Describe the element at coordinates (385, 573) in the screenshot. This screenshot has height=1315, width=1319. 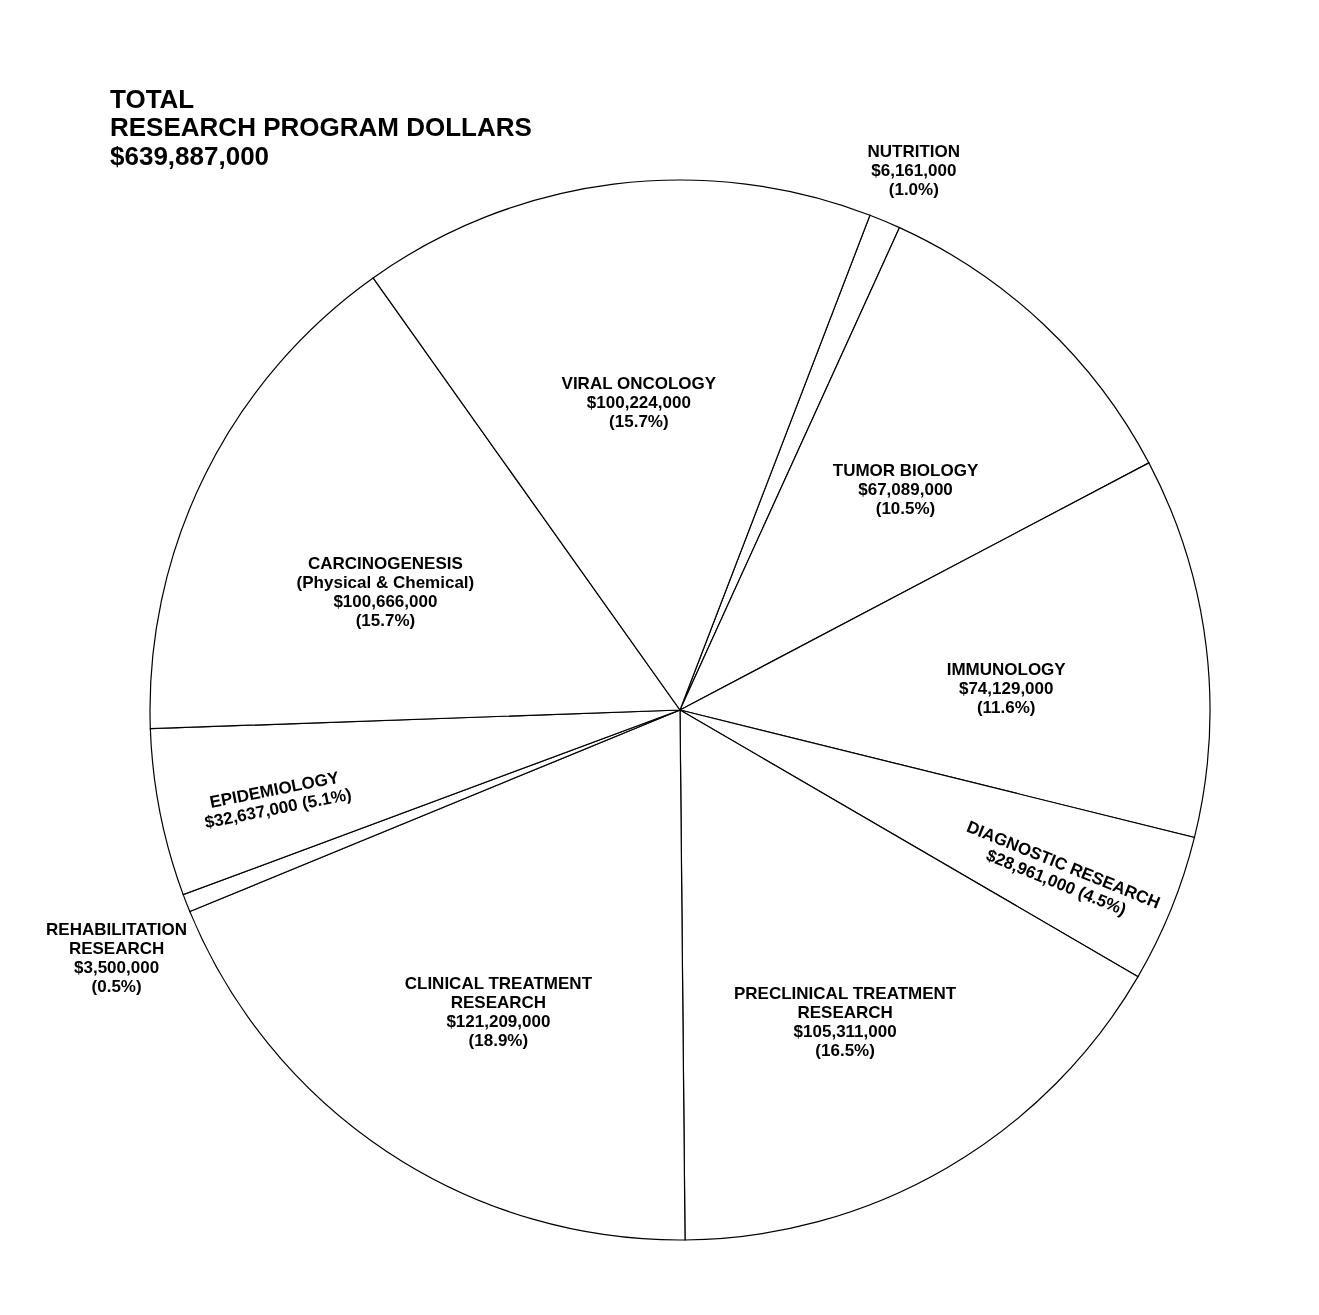
I see `slice-label: CARCINOGENESIS (Physical & Chemical)` at that location.